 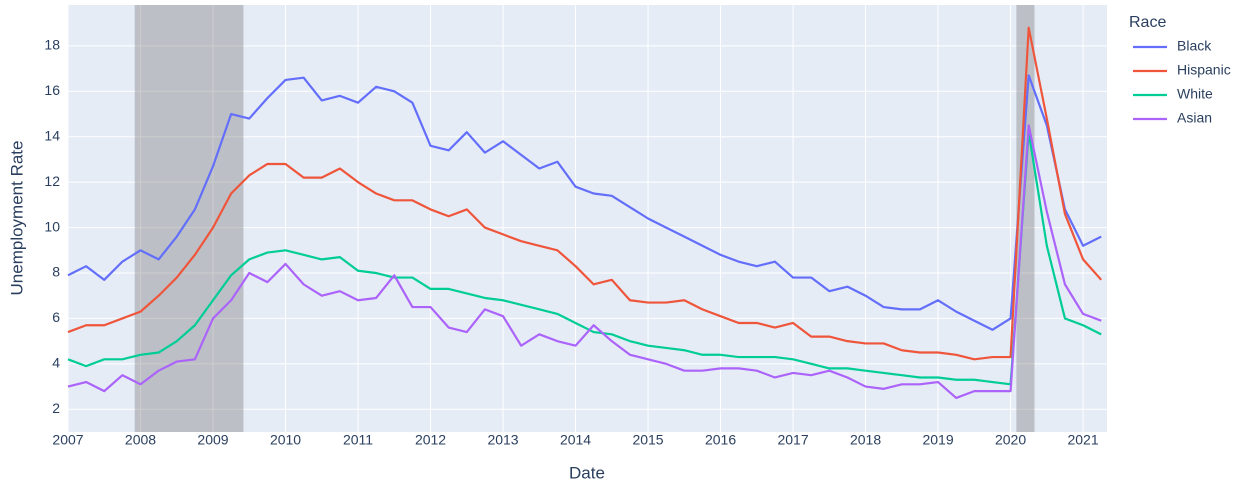 I want to click on x-tick-label: 2009, so click(x=212, y=440).